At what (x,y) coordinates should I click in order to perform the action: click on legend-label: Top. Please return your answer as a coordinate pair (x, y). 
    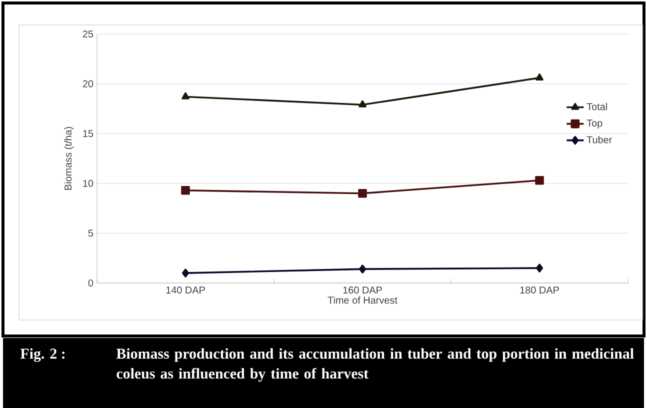
    Looking at the image, I should click on (594, 124).